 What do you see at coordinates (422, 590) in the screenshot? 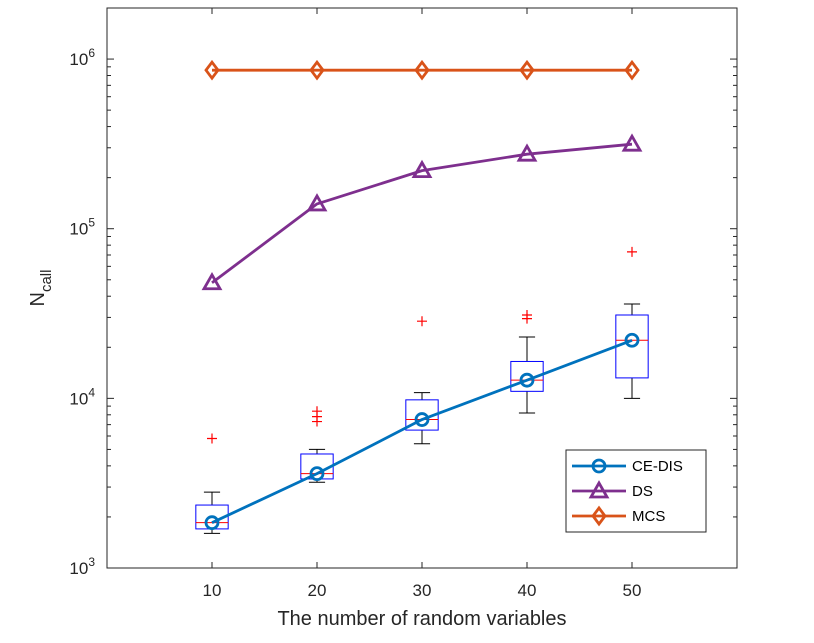
I see `x-tick-label: 30` at bounding box center [422, 590].